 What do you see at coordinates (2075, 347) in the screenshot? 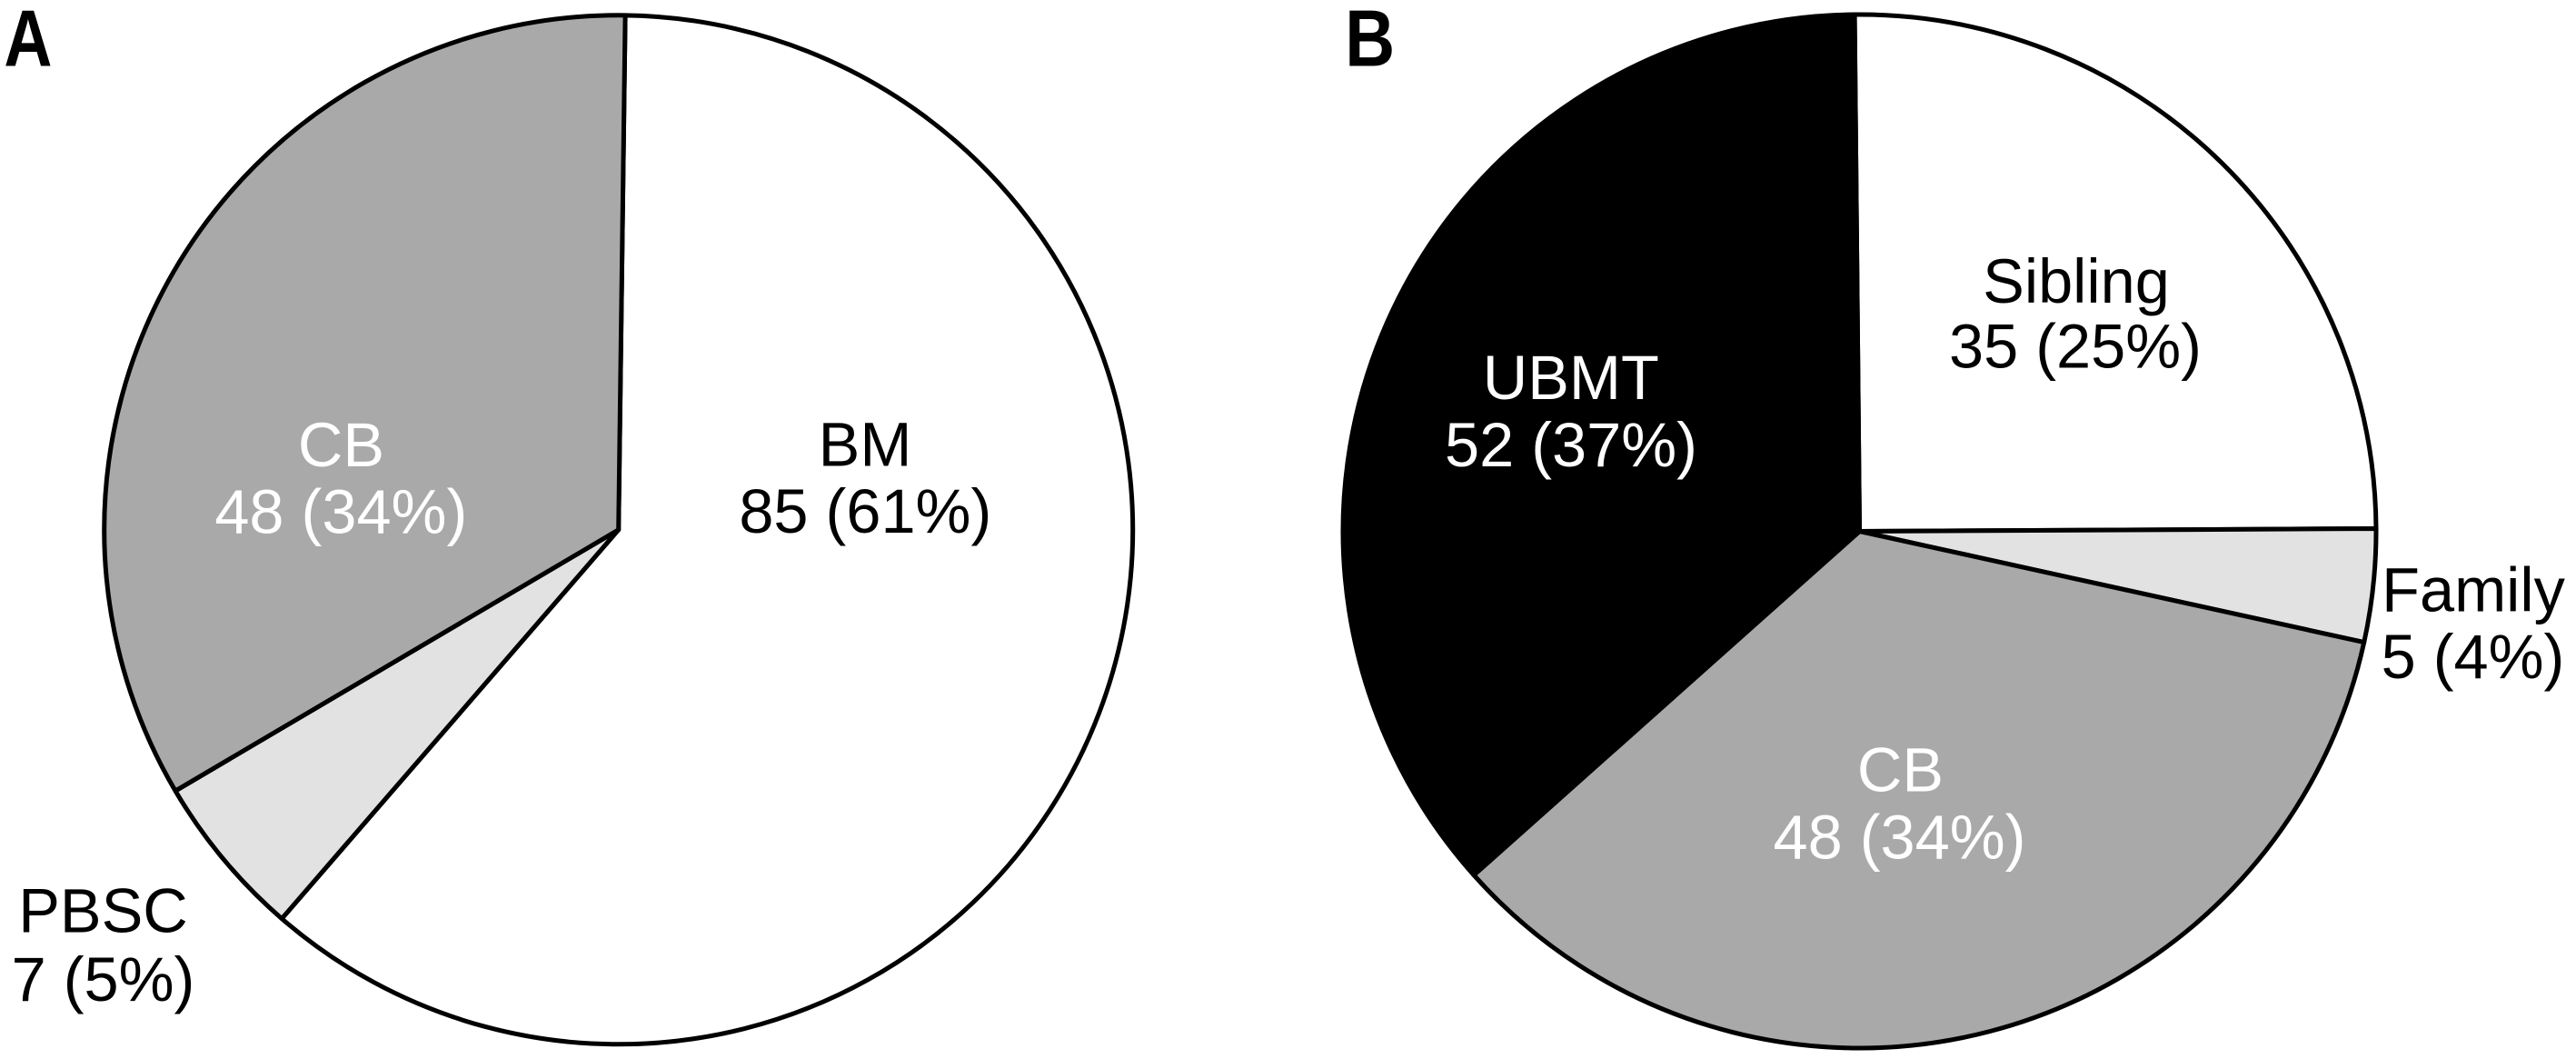
I see `svg-text: 35 (25%)` at bounding box center [2075, 347].